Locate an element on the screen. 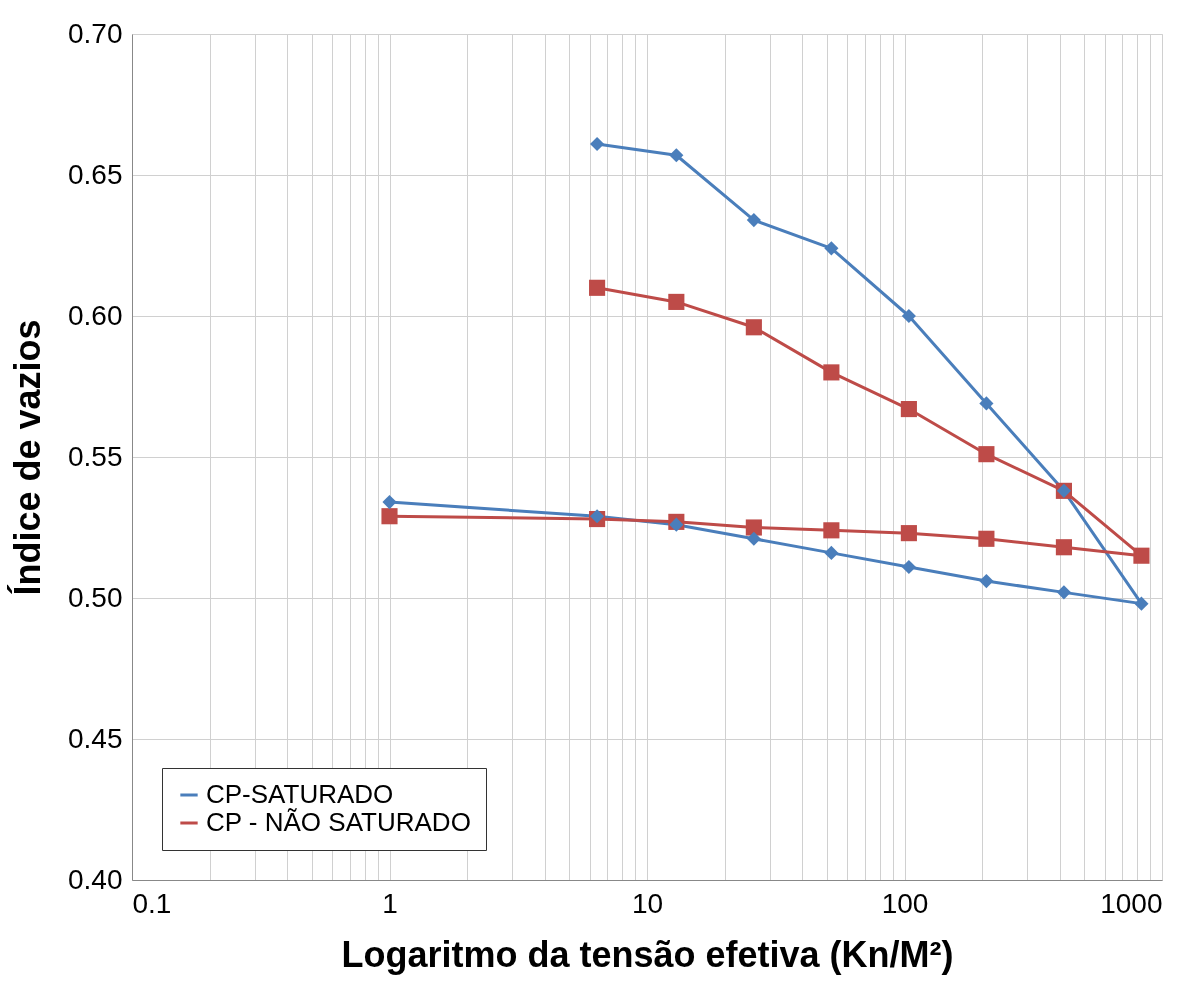 Image resolution: width=1193 pixels, height=983 pixels. x-tick-label: 1 is located at coordinates (390, 903).